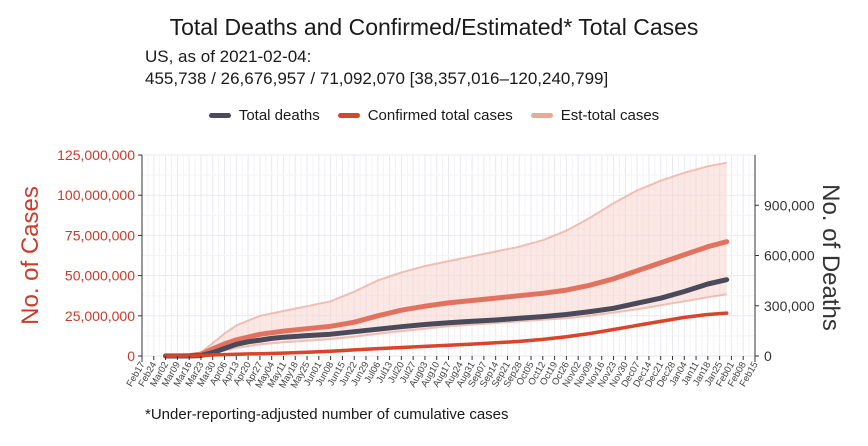 The width and height of the screenshot is (868, 446). I want to click on left-tick-label: 100,000,000, so click(96, 195).